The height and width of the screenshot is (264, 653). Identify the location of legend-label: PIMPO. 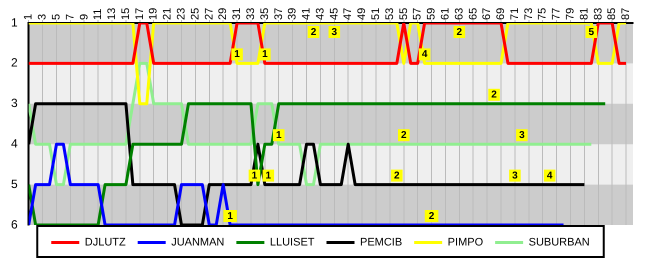
(466, 242).